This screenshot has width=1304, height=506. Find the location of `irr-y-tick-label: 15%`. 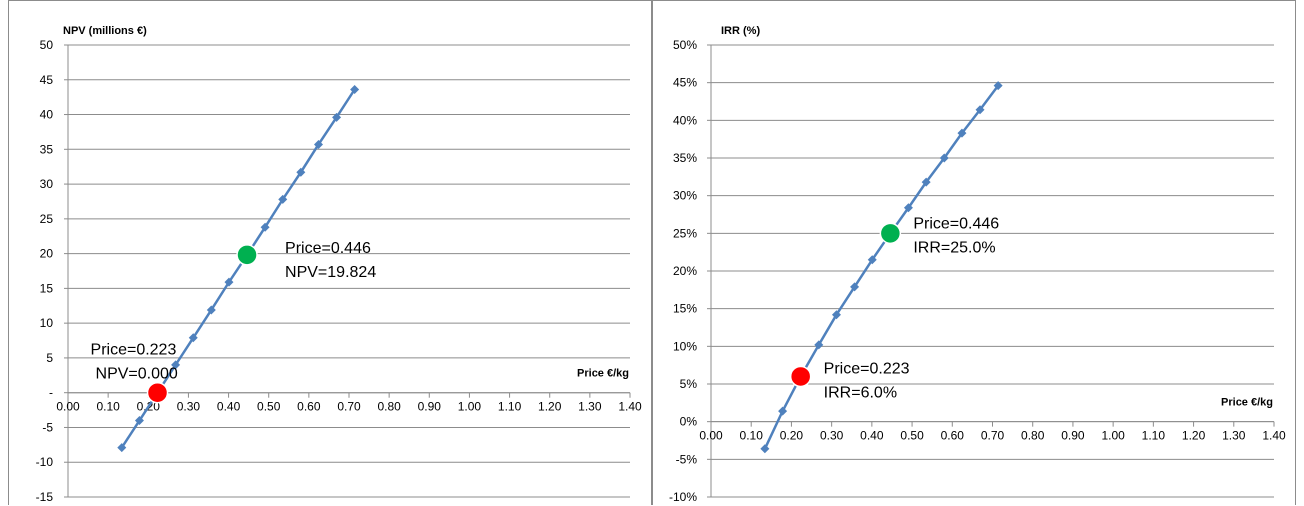

irr-y-tick-label: 15% is located at coordinates (685, 309).